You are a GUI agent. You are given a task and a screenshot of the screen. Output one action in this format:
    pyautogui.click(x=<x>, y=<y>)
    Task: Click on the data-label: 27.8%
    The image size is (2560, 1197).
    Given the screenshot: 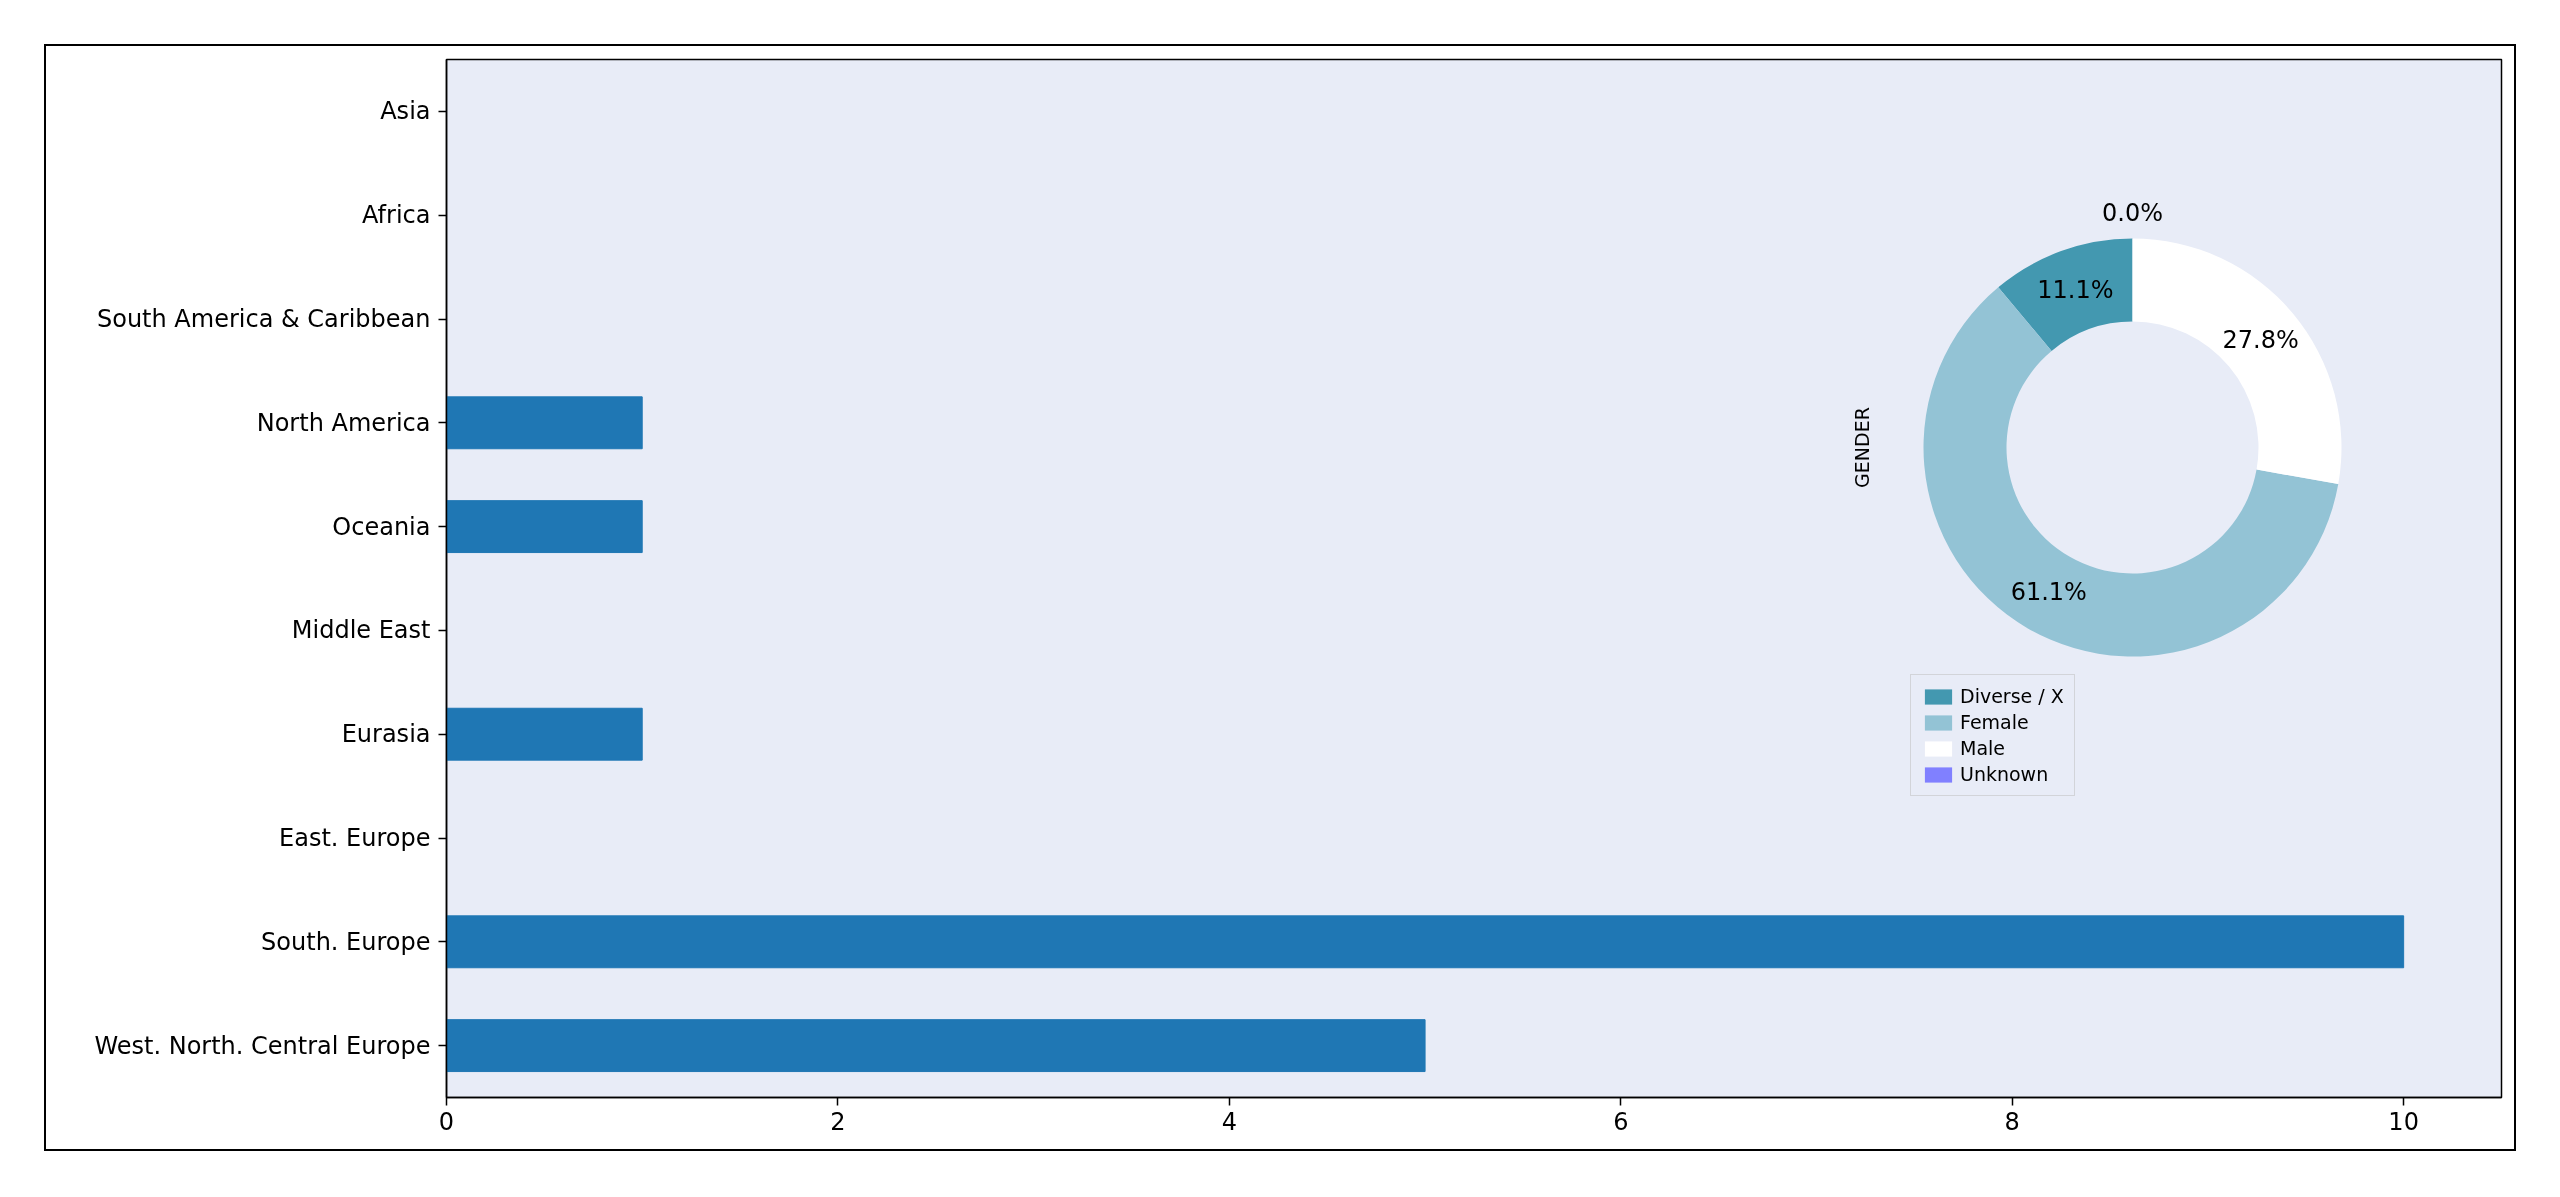 What is the action you would take?
    pyautogui.click(x=2260, y=340)
    